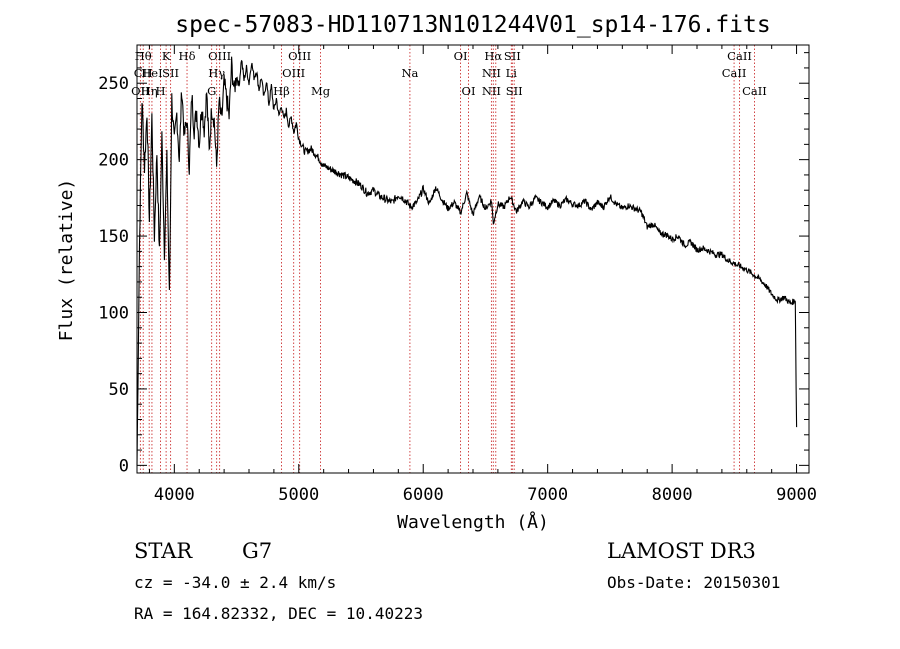 This screenshot has width=900, height=649. What do you see at coordinates (754, 91) in the screenshot?
I see `line-label-26-0: CaII` at bounding box center [754, 91].